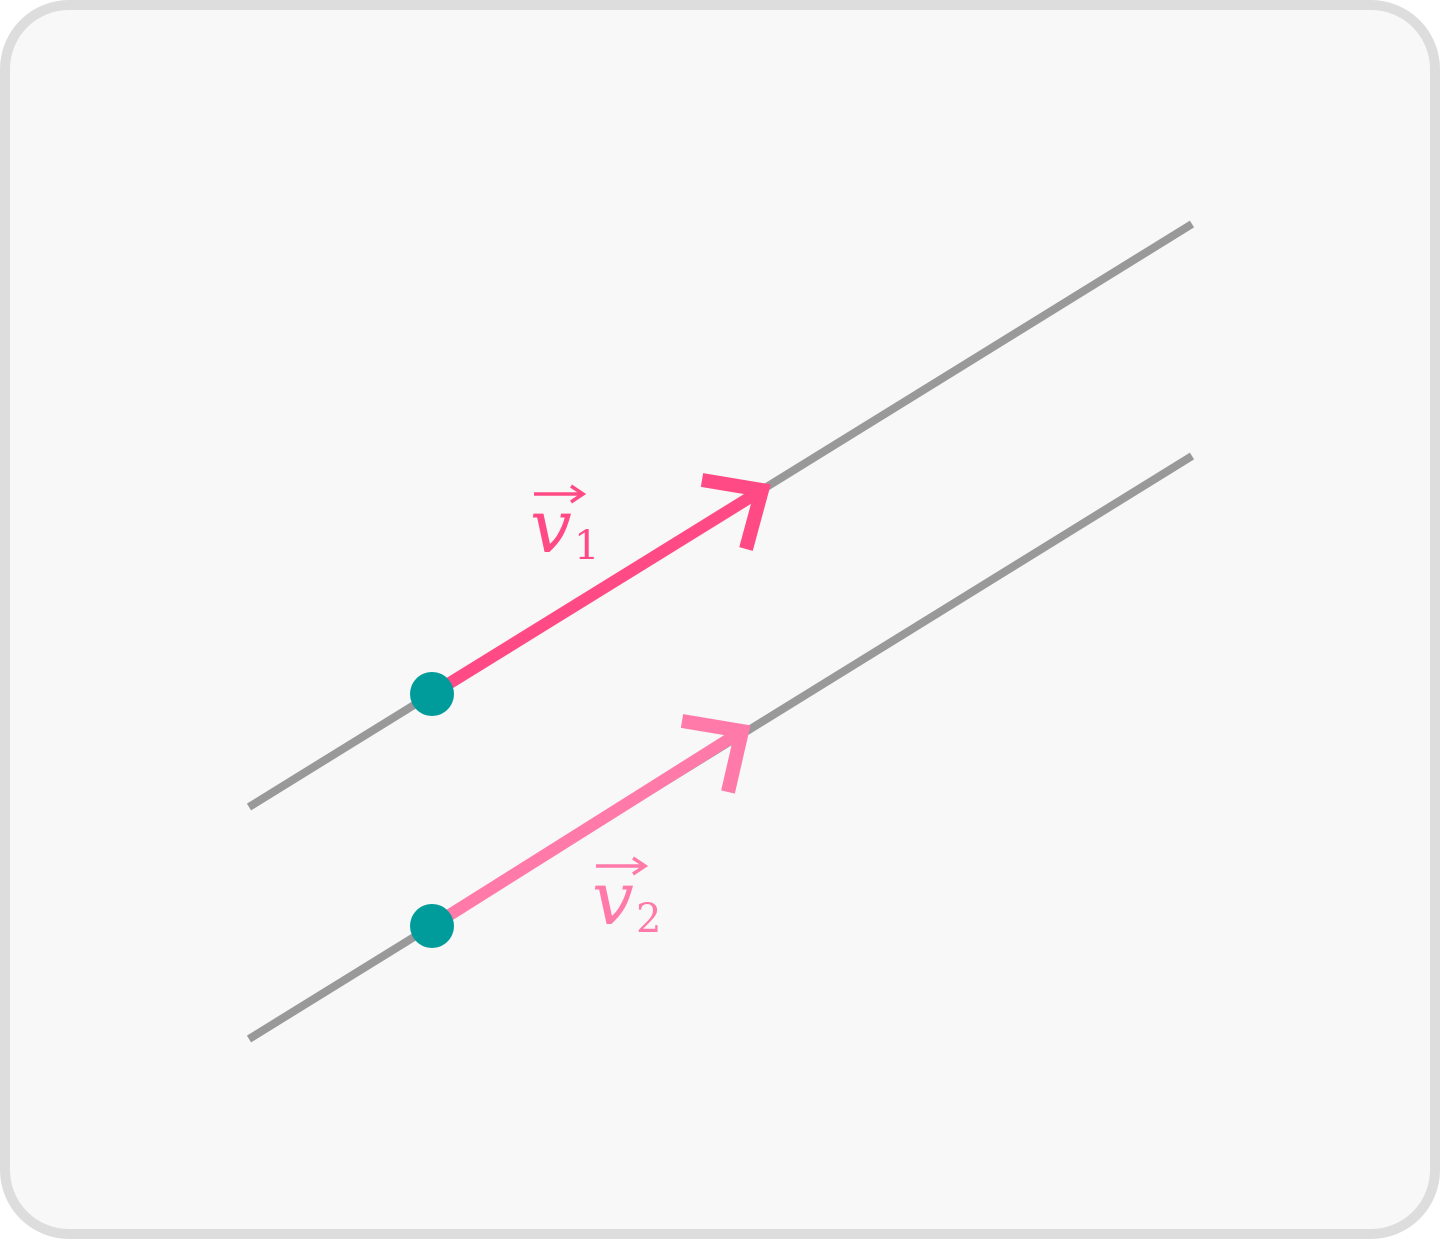  I want to click on vector-2-shaft, so click(587, 828).